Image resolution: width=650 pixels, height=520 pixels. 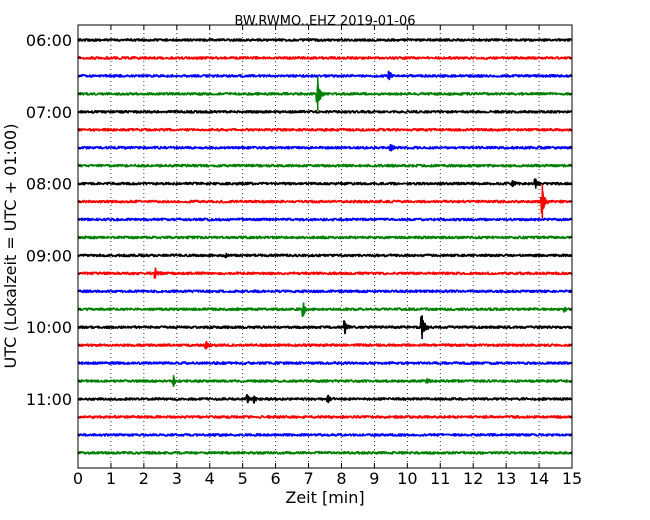 I want to click on x-tick-label: 9, so click(x=374, y=478).